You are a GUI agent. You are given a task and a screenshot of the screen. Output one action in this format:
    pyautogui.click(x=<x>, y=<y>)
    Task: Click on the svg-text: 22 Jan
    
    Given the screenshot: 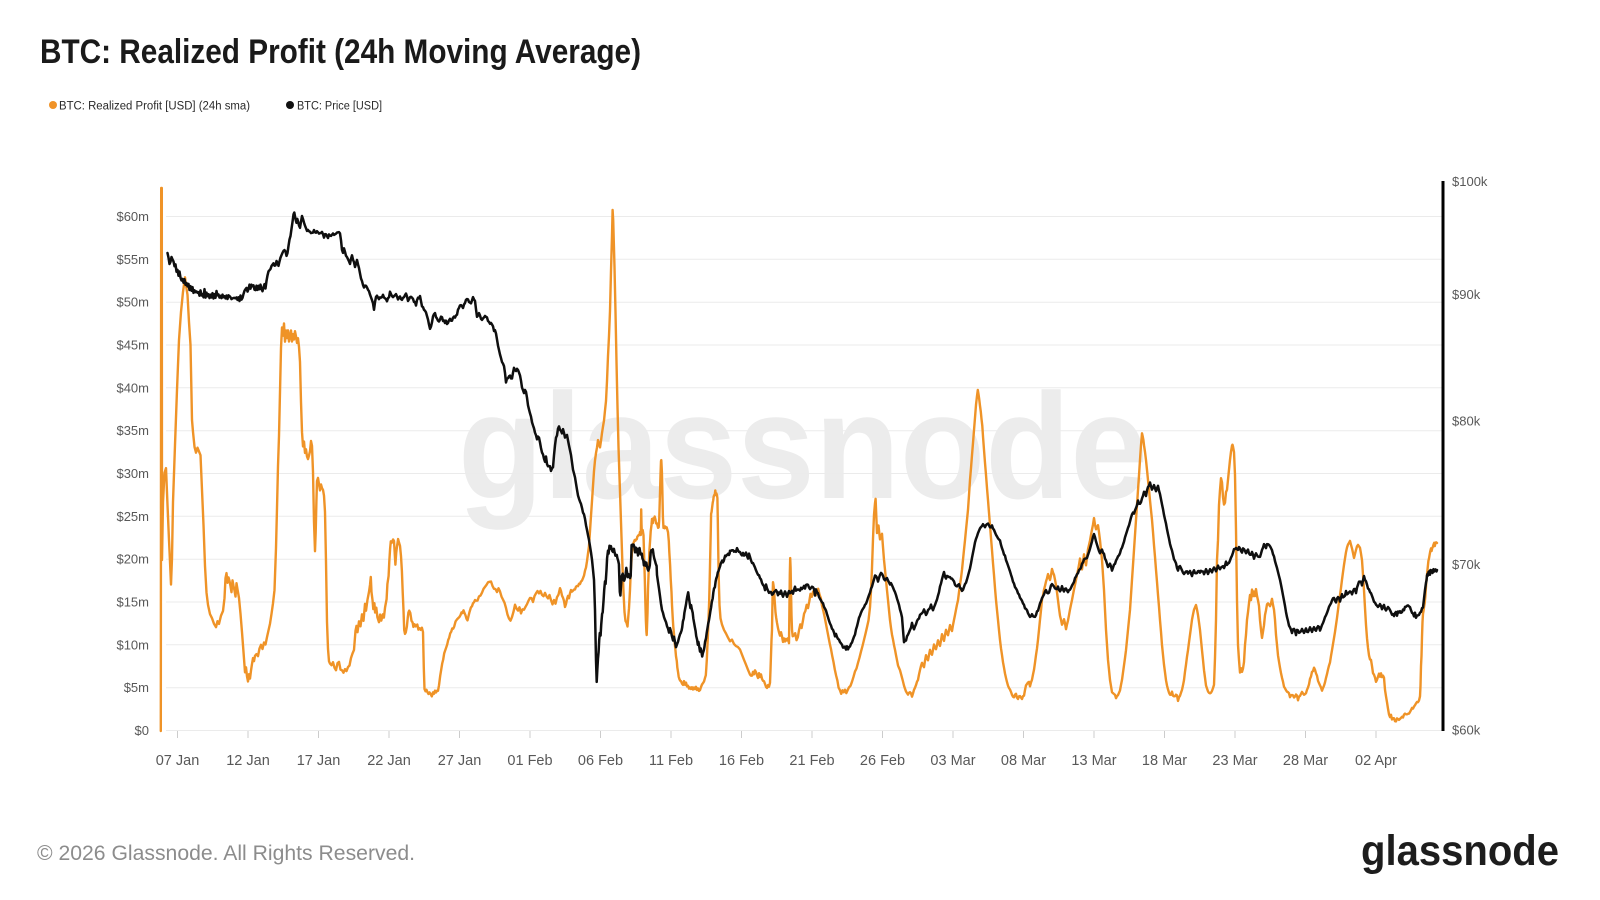 What is the action you would take?
    pyautogui.click(x=389, y=761)
    